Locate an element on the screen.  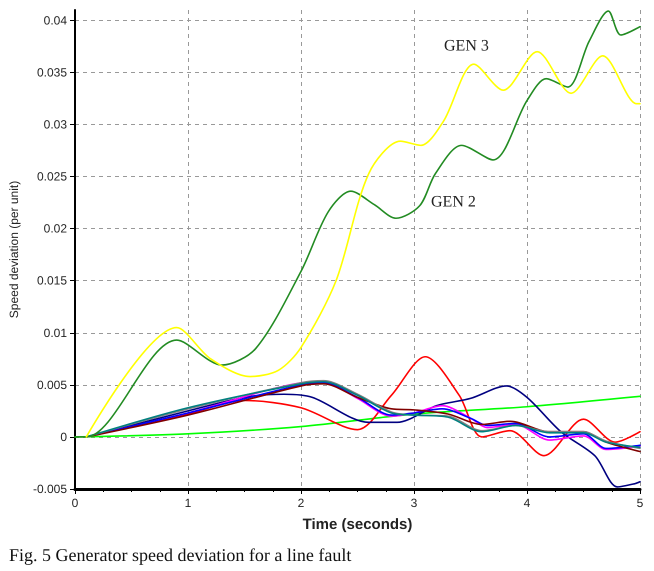
y-tick-label: 0.04 is located at coordinates (56, 20).